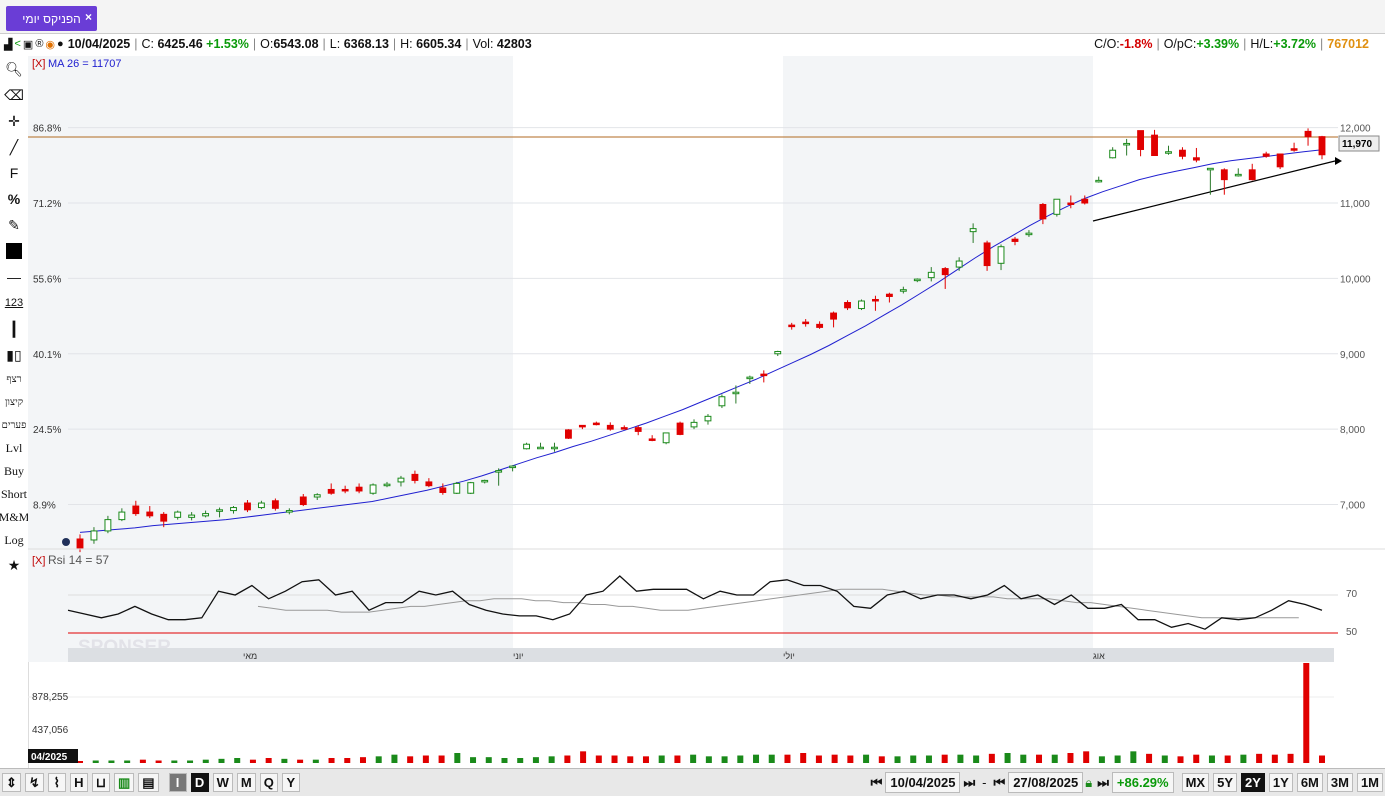  Describe the element at coordinates (1253, 782) in the screenshot. I see `range-2y: 2Y` at that location.